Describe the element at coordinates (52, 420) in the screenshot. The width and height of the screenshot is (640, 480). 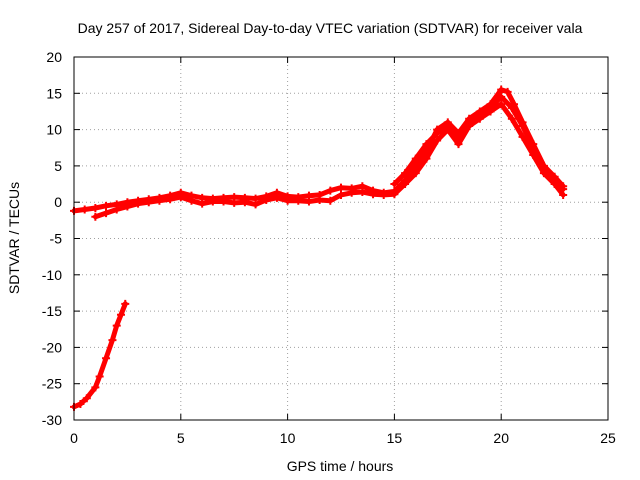
I see `y-tick-label: -30` at that location.